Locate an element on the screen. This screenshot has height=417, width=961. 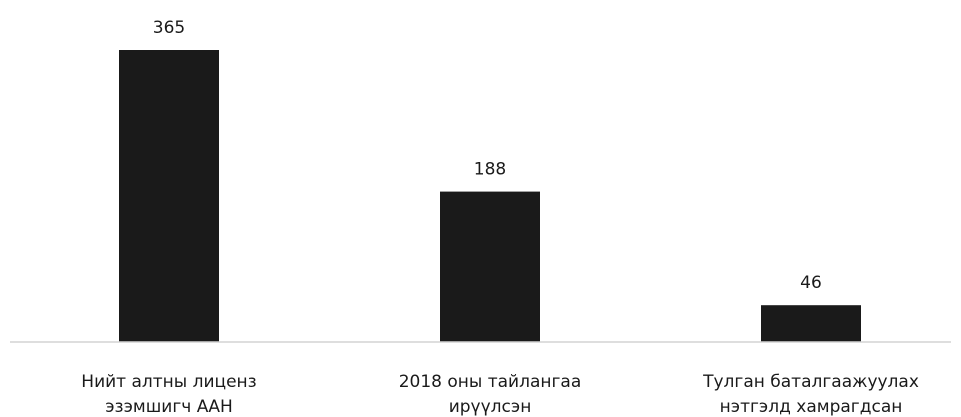
category-label-2-line-1: 2018 оны тайлангаа is located at coordinates (490, 382).